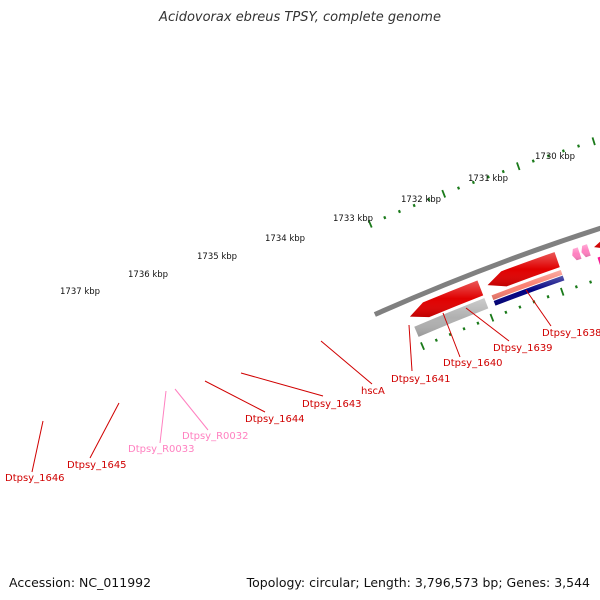 The image size is (600, 600). What do you see at coordinates (97, 465) in the screenshot?
I see `gene-label: Dtpsy_1645` at bounding box center [97, 465].